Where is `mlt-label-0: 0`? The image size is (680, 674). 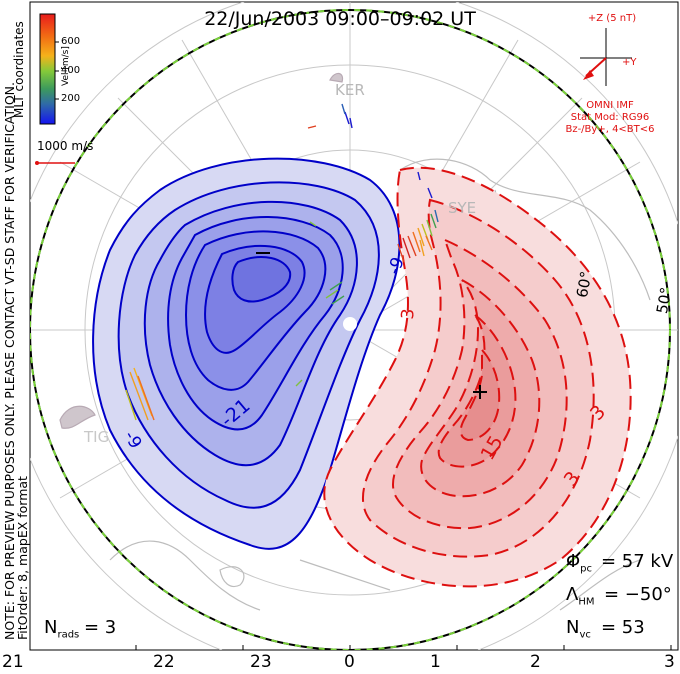 mlt-label-0: 0 is located at coordinates (349, 662).